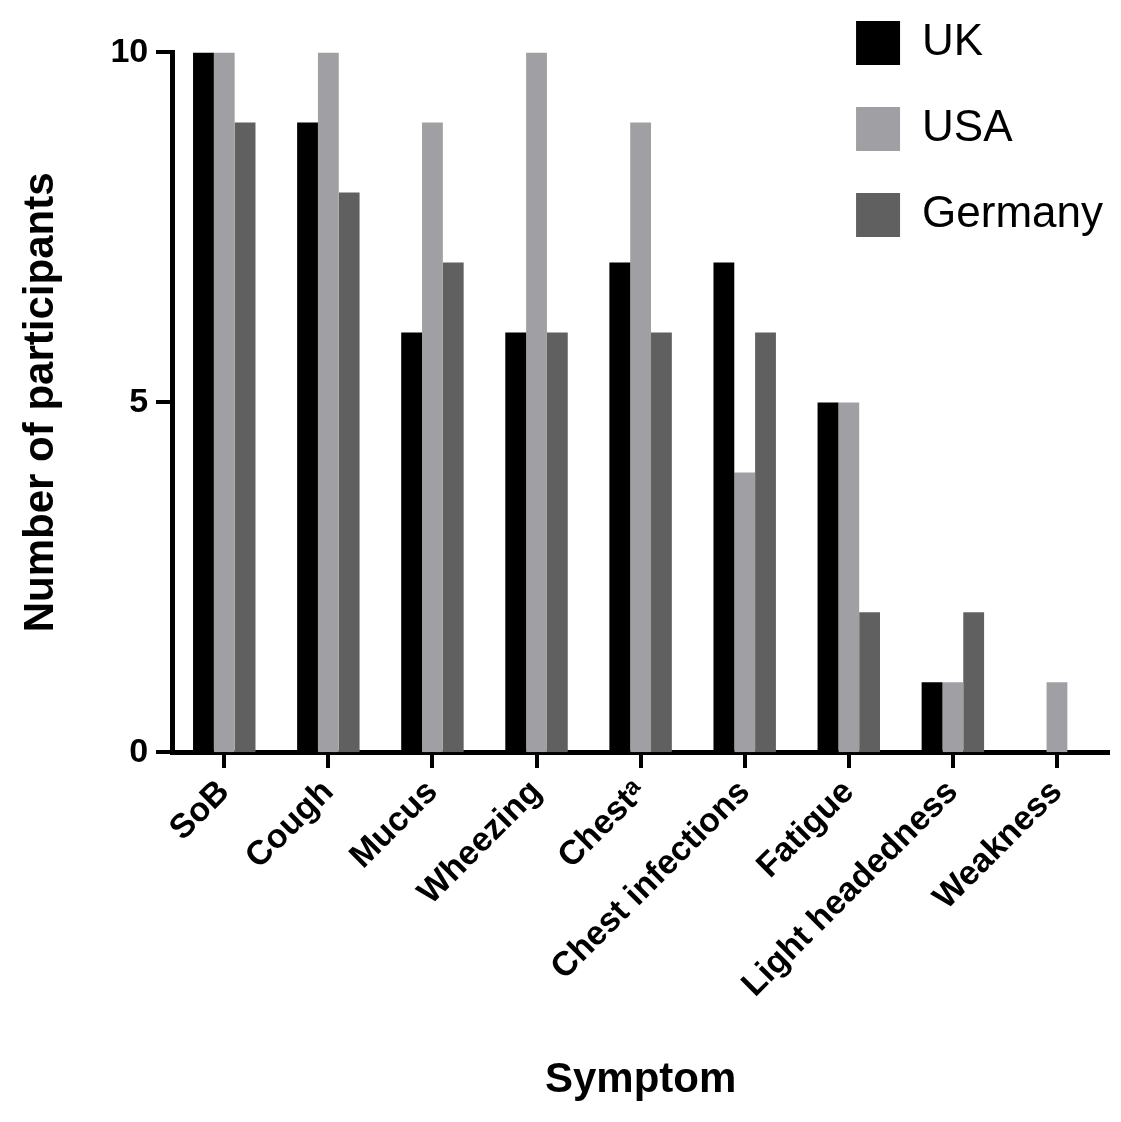  Describe the element at coordinates (129, 49) in the screenshot. I see `y-tick-label: 10` at that location.